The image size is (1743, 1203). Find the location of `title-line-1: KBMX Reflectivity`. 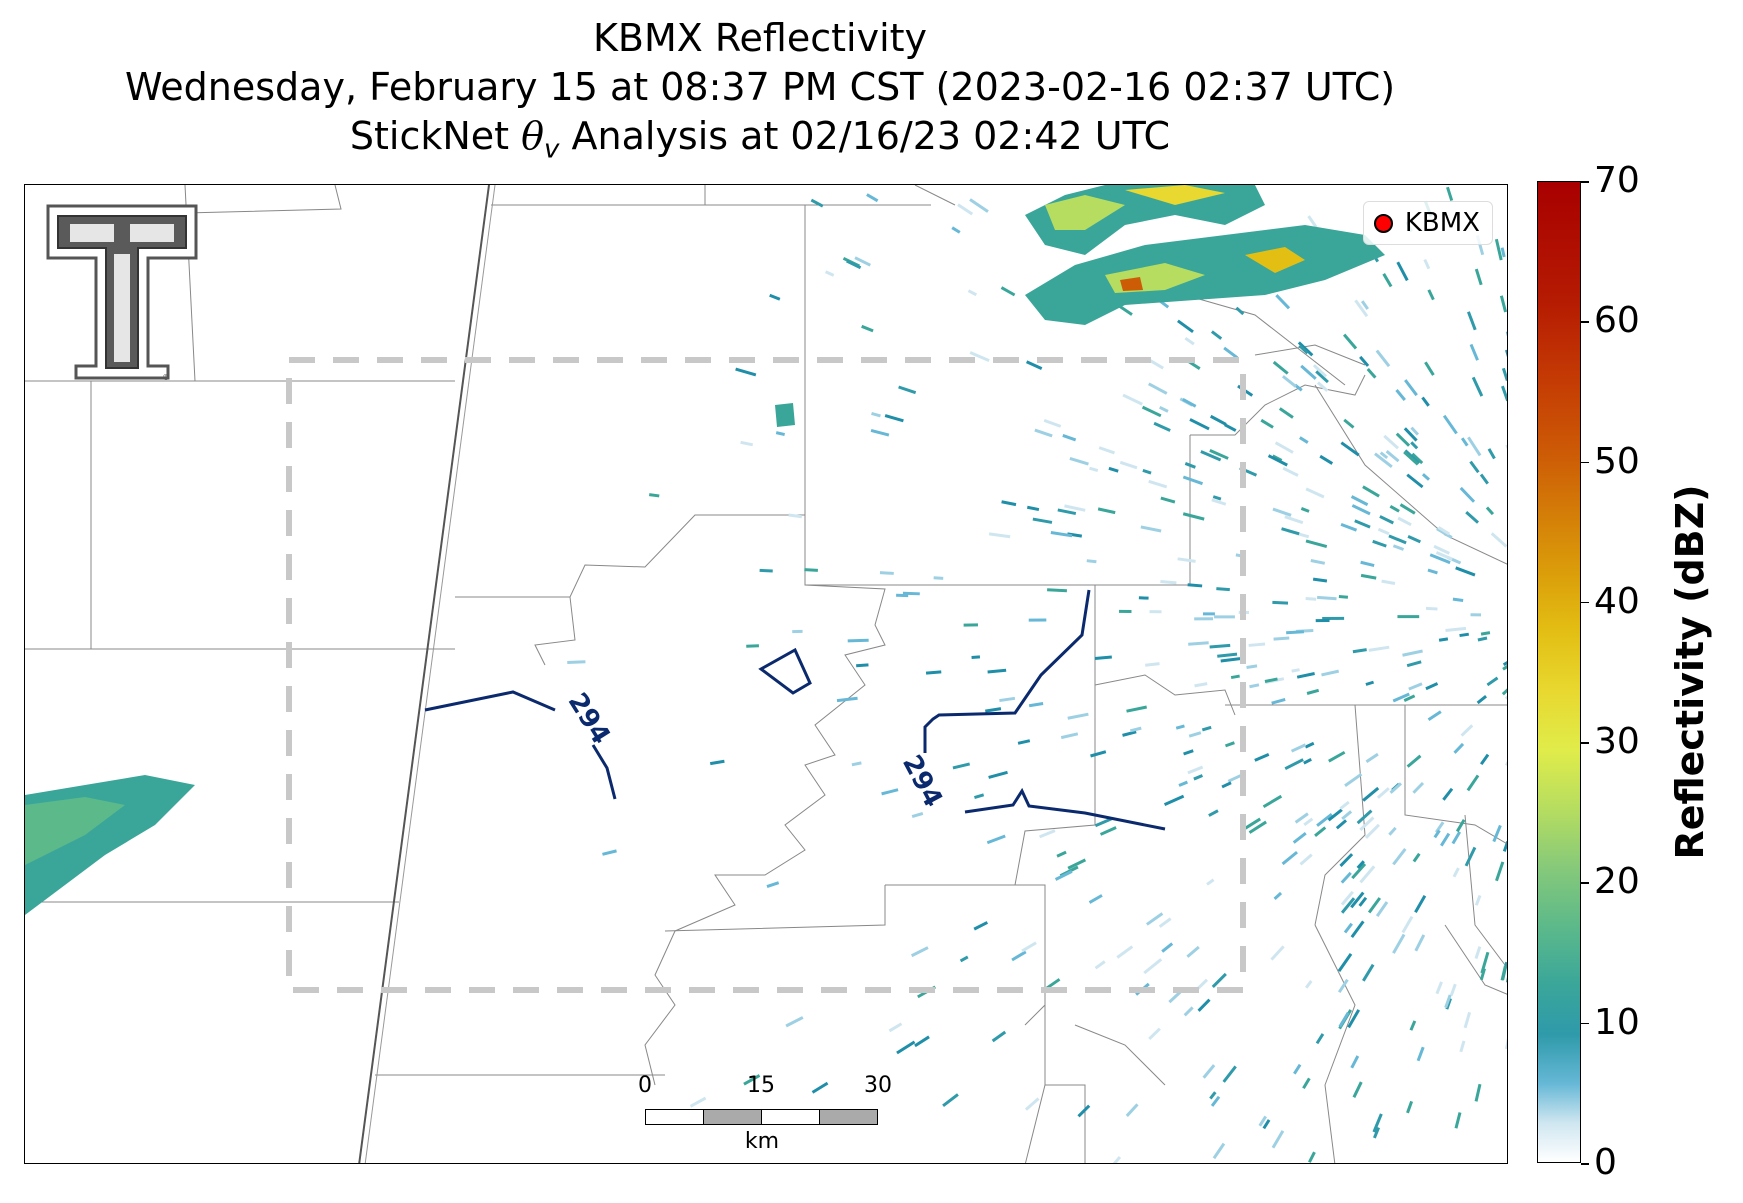

title-line-1: KBMX Reflectivity is located at coordinates (760, 38).